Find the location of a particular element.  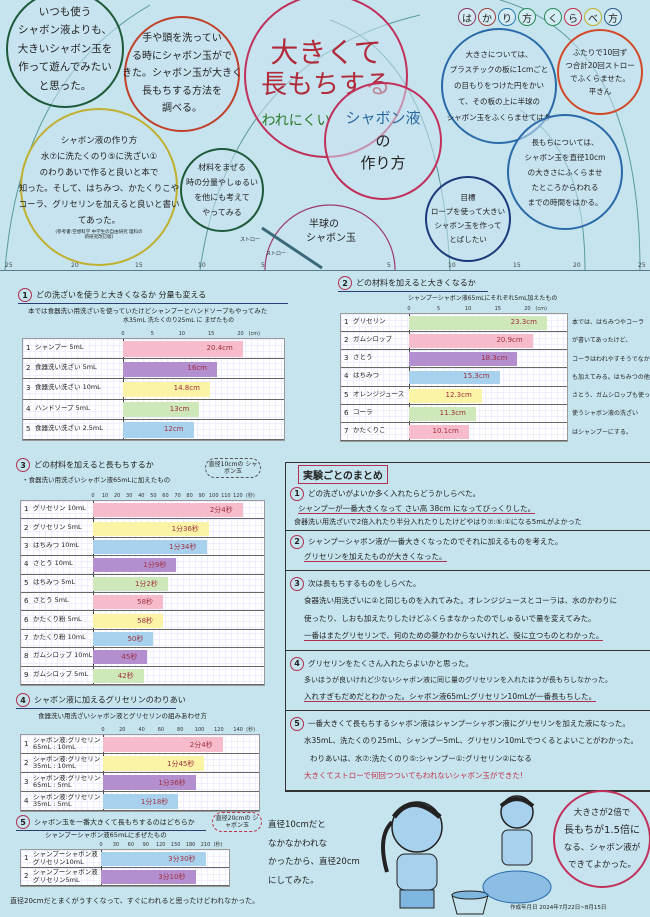

bar-value-label: 58秒 is located at coordinates (145, 602).